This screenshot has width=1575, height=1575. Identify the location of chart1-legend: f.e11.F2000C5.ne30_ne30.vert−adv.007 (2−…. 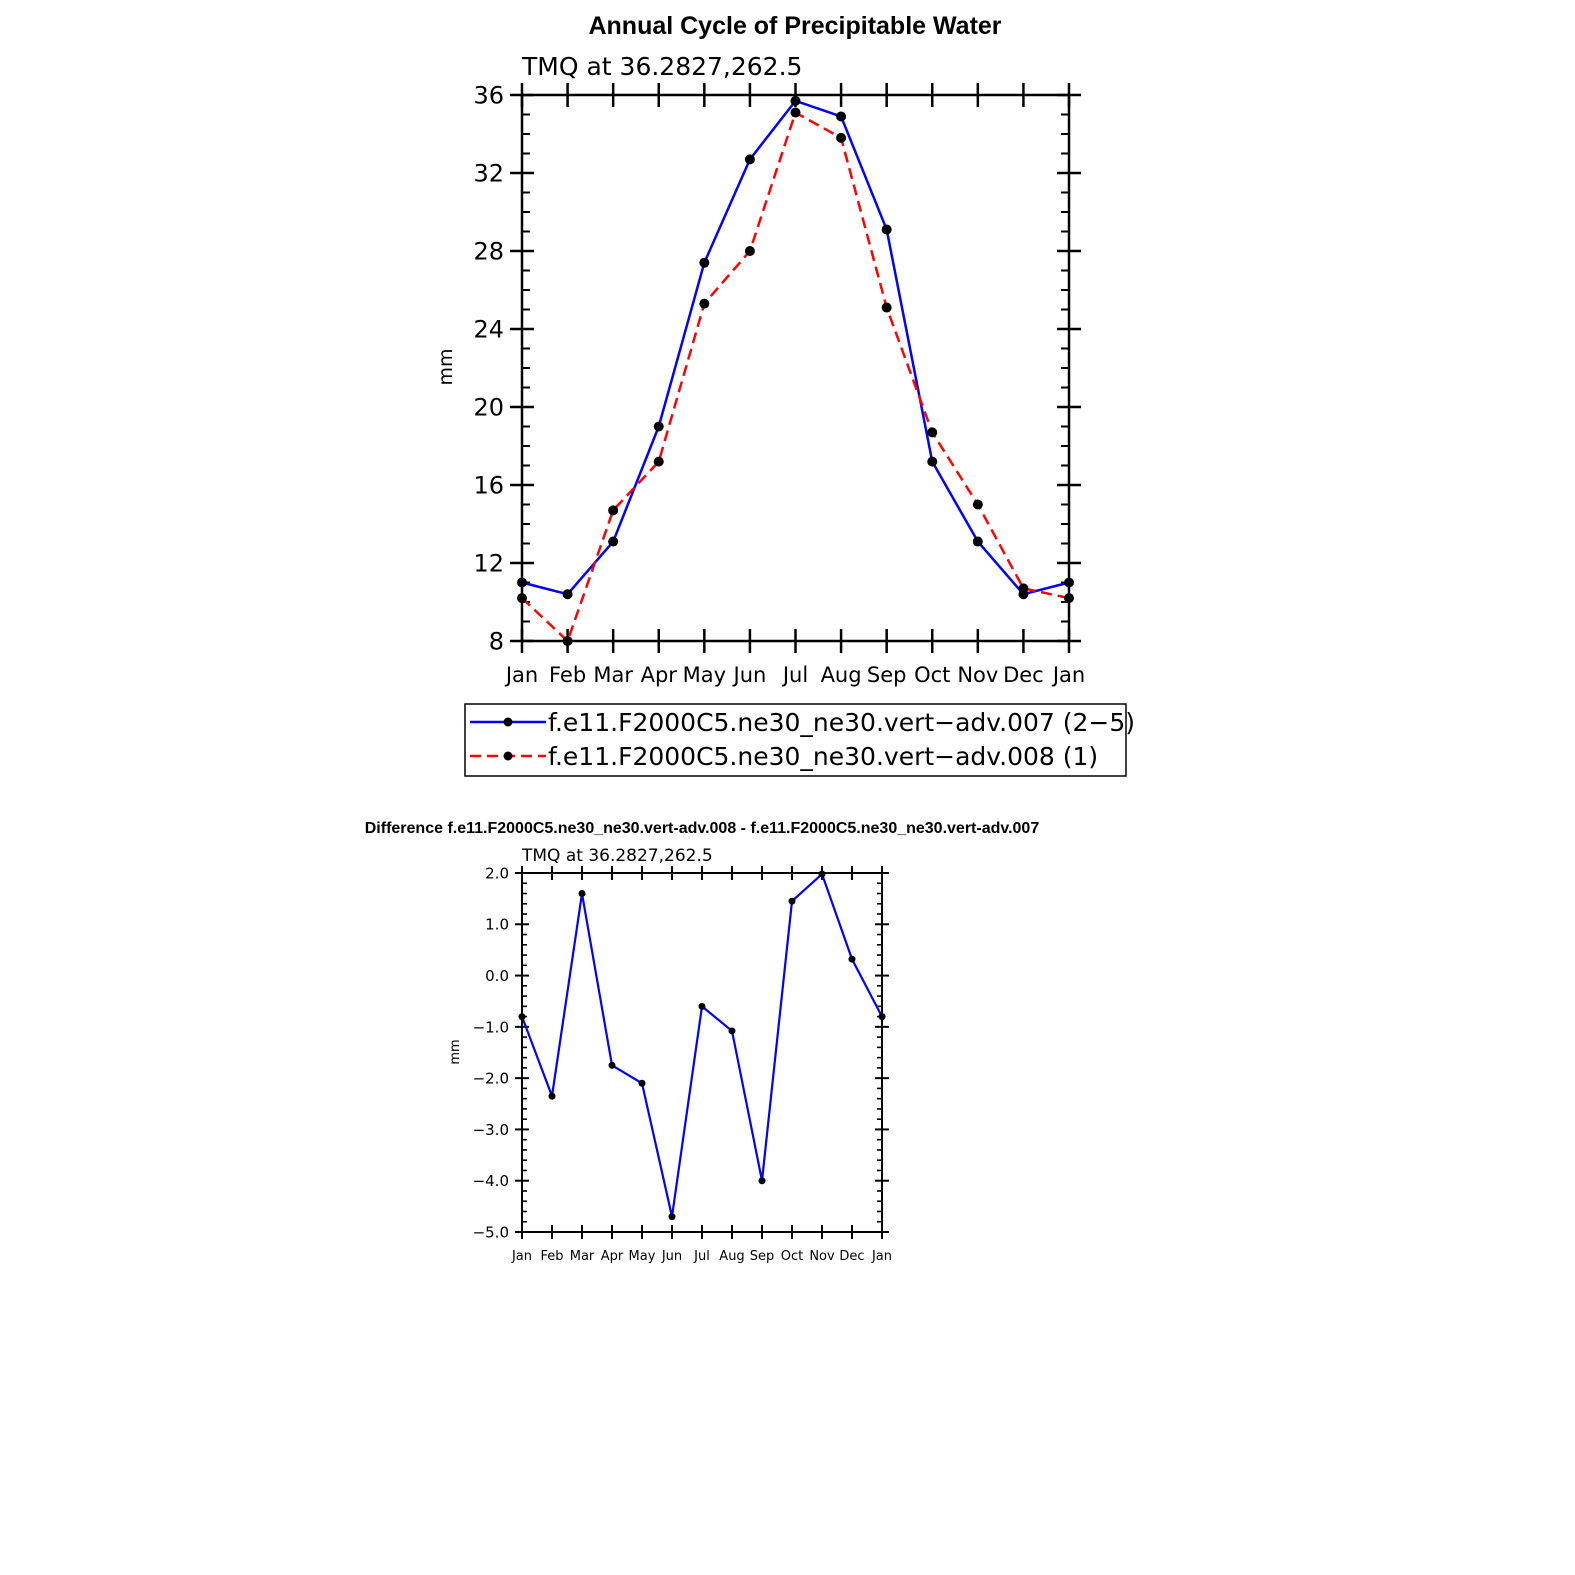
(799, 740).